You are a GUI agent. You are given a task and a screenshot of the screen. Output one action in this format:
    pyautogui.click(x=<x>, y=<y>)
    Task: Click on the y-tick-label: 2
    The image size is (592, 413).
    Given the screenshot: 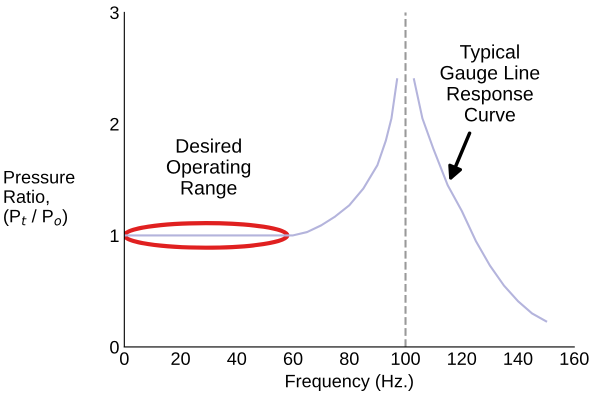 What is the action you would take?
    pyautogui.click(x=114, y=124)
    